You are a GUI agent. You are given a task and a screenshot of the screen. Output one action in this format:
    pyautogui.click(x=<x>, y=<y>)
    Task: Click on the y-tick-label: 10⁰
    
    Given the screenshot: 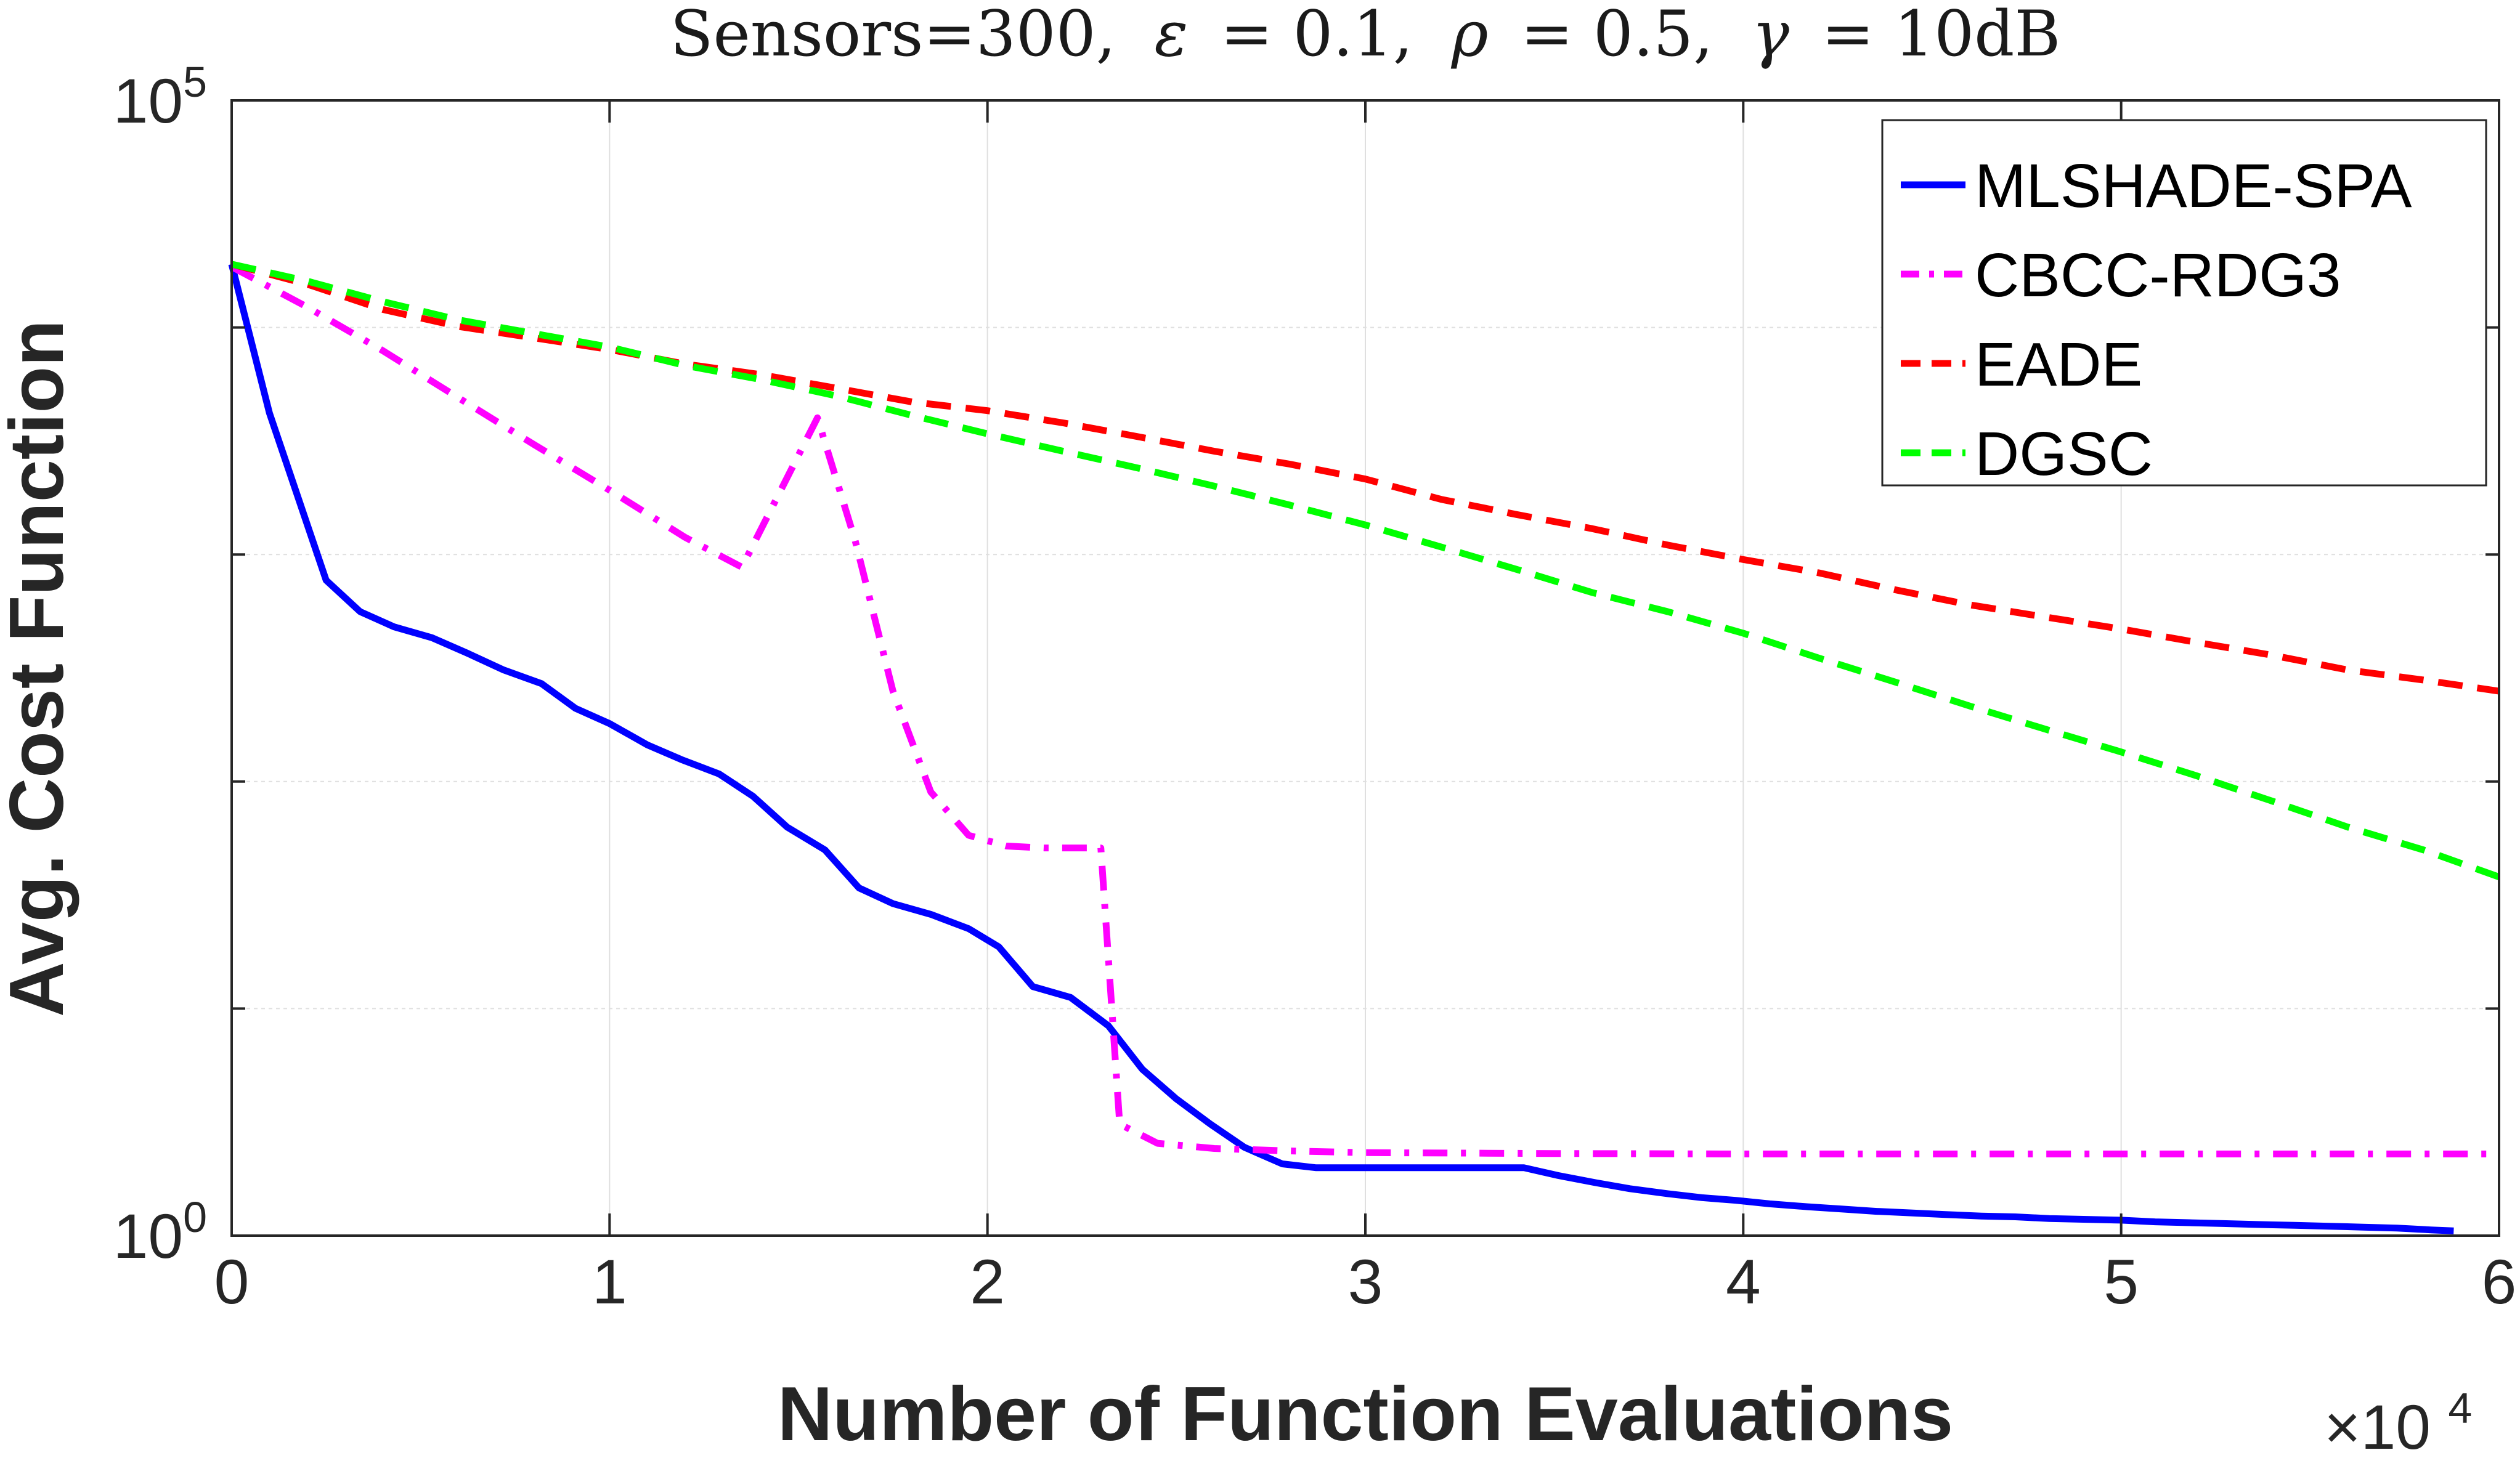 What is the action you would take?
    pyautogui.click(x=160, y=1232)
    